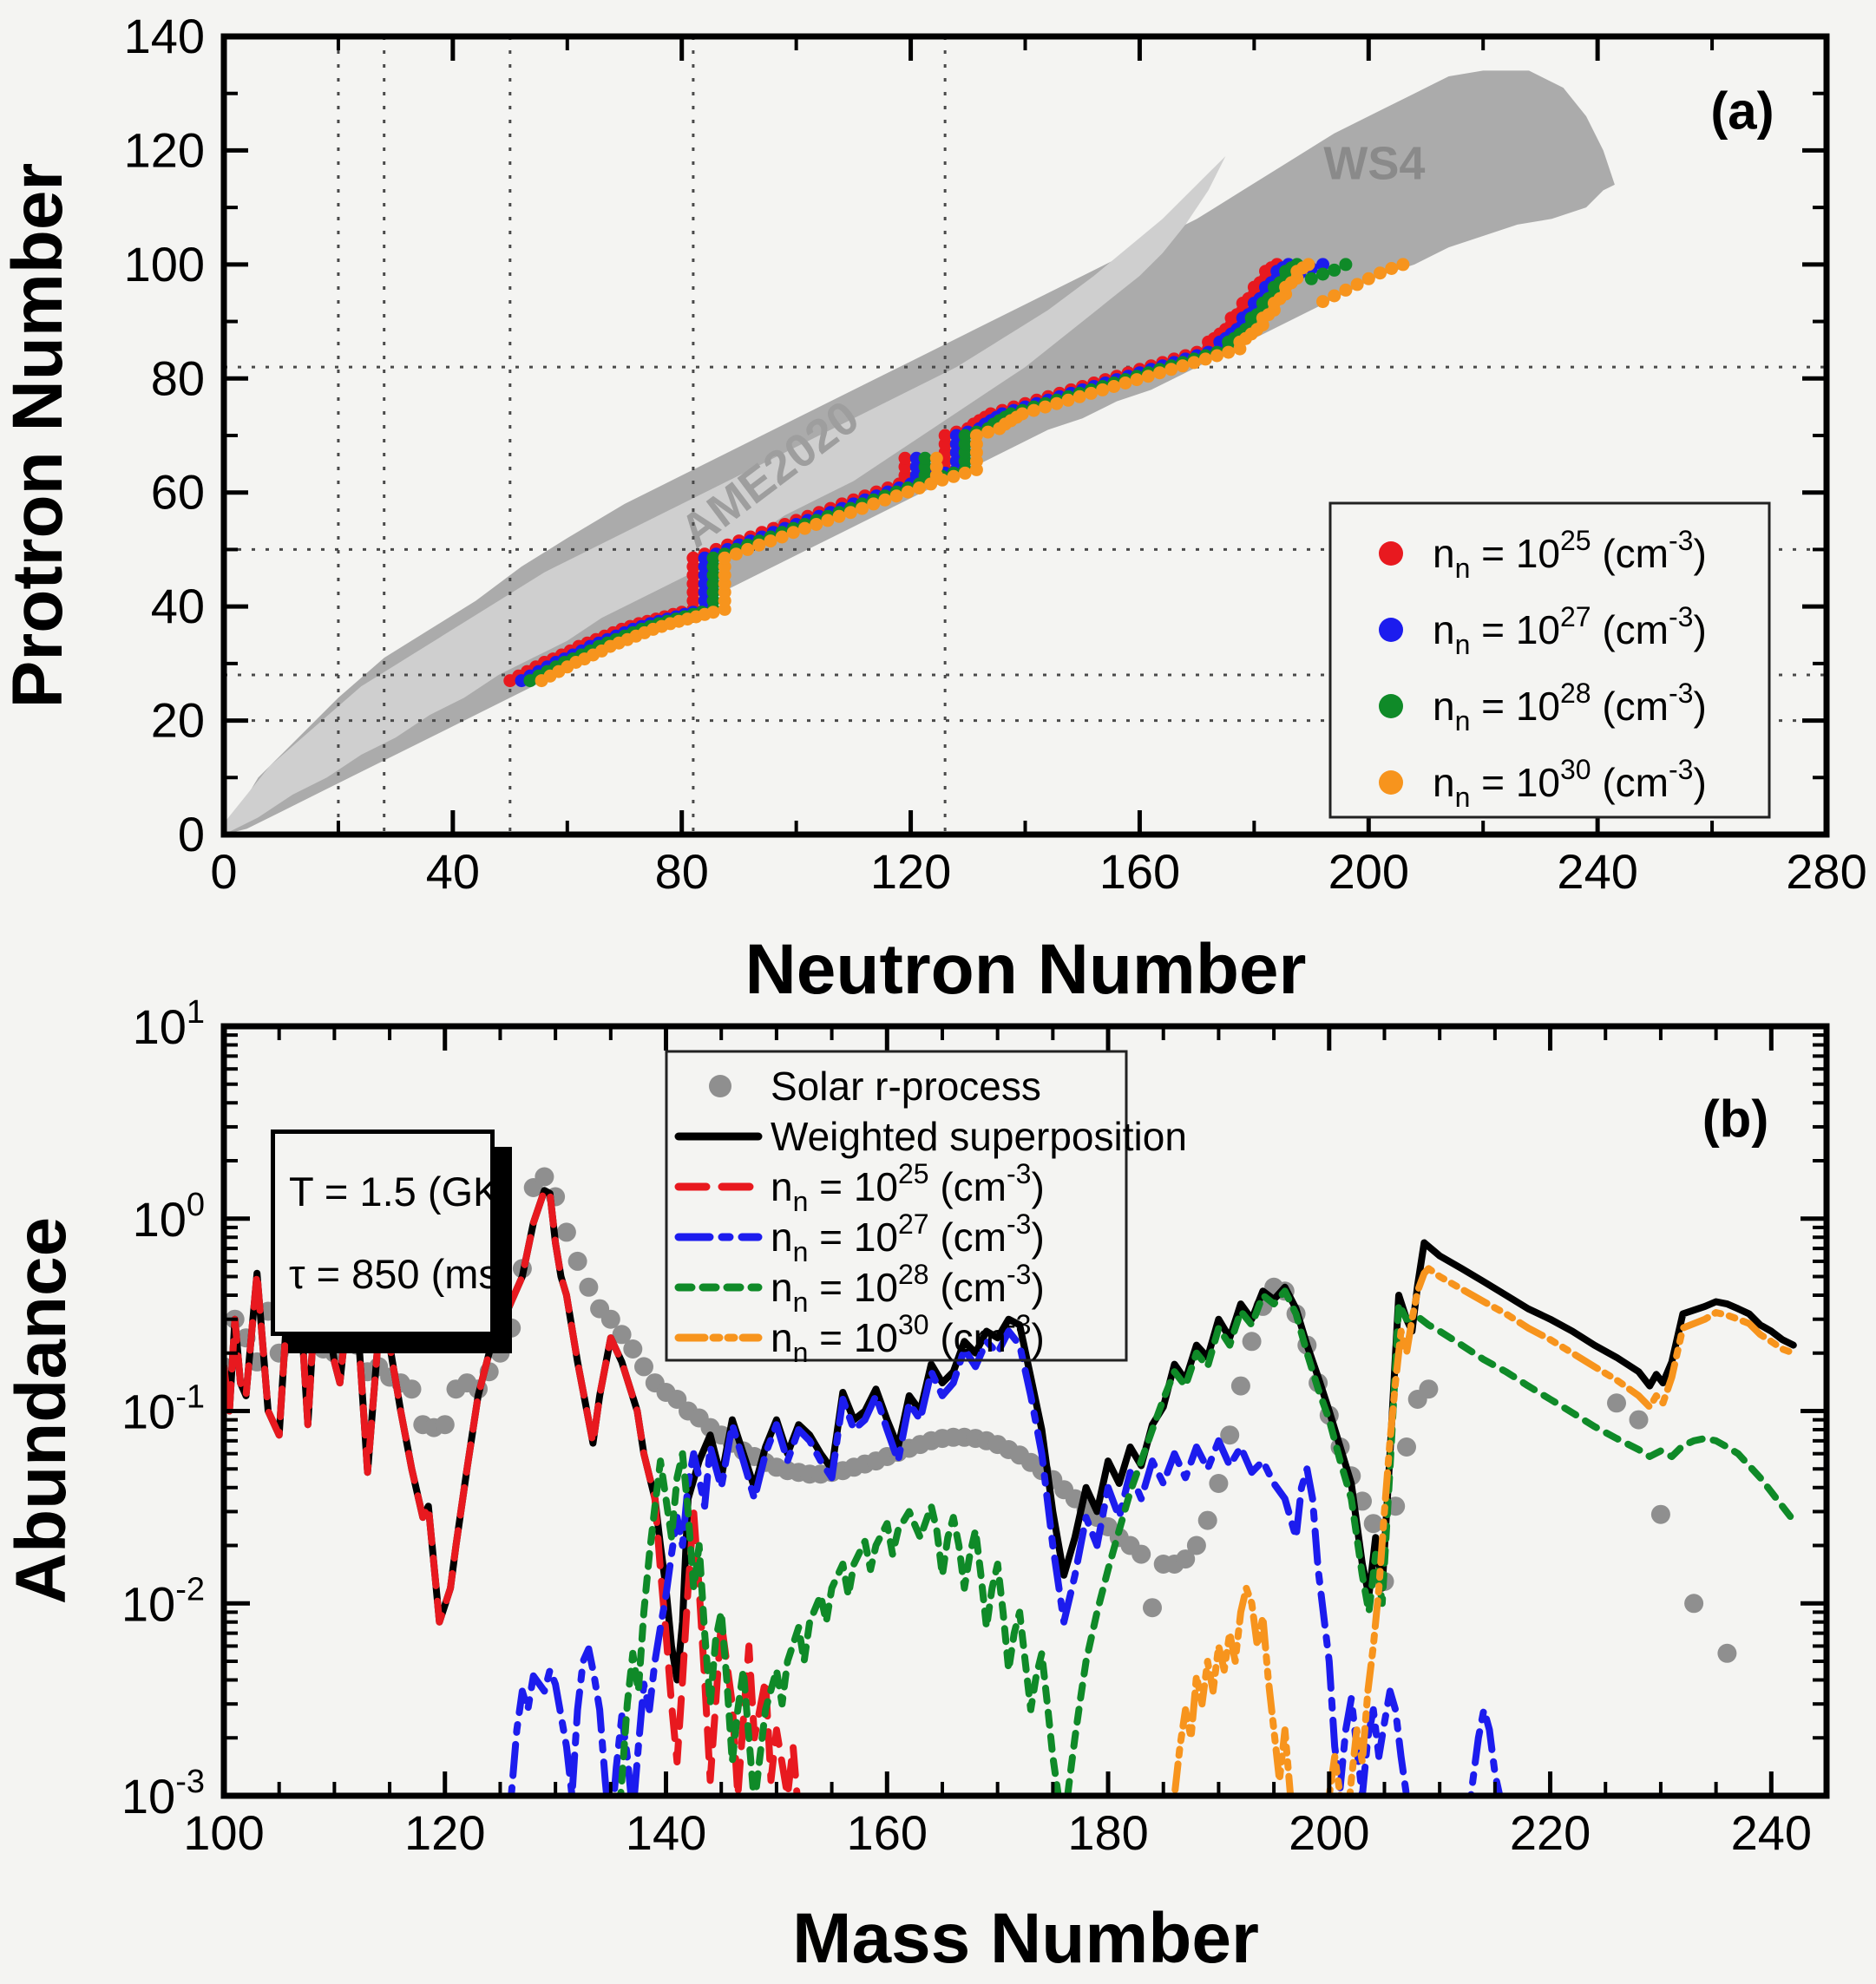  Describe the element at coordinates (224, 1833) in the screenshot. I see `panel-b-x-tick-label: 100` at that location.